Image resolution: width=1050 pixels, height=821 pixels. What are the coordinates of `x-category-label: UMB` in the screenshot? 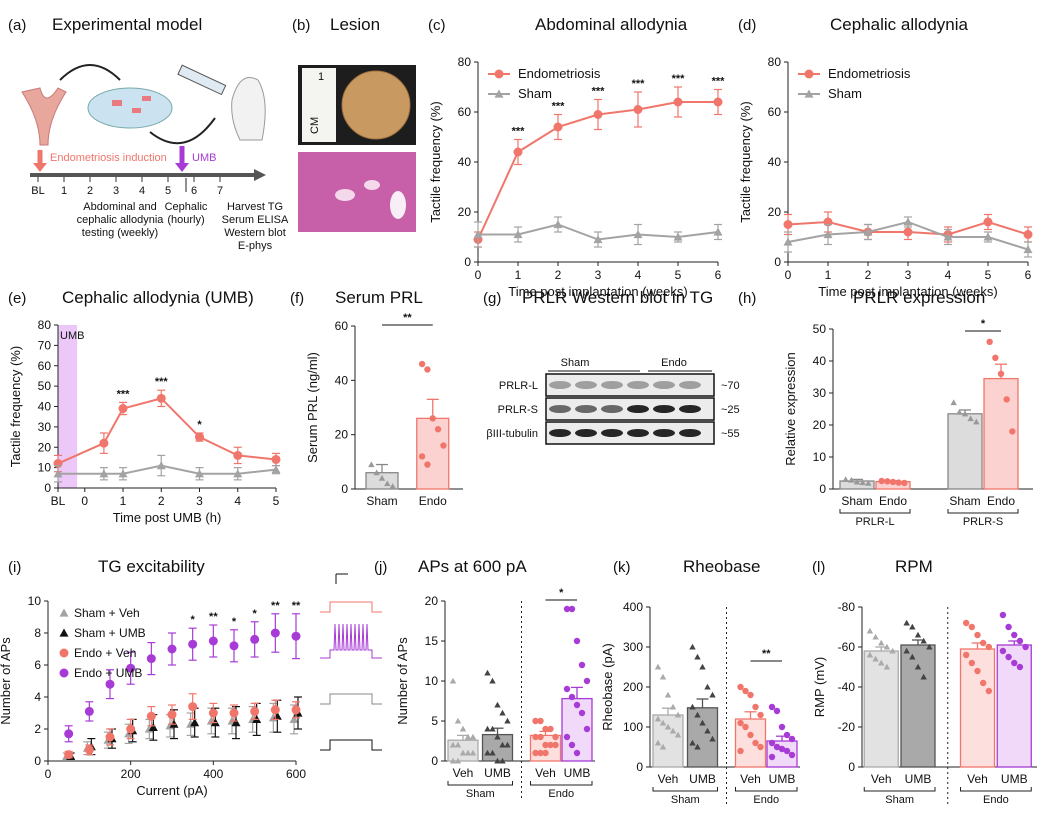 It's located at (497, 773).